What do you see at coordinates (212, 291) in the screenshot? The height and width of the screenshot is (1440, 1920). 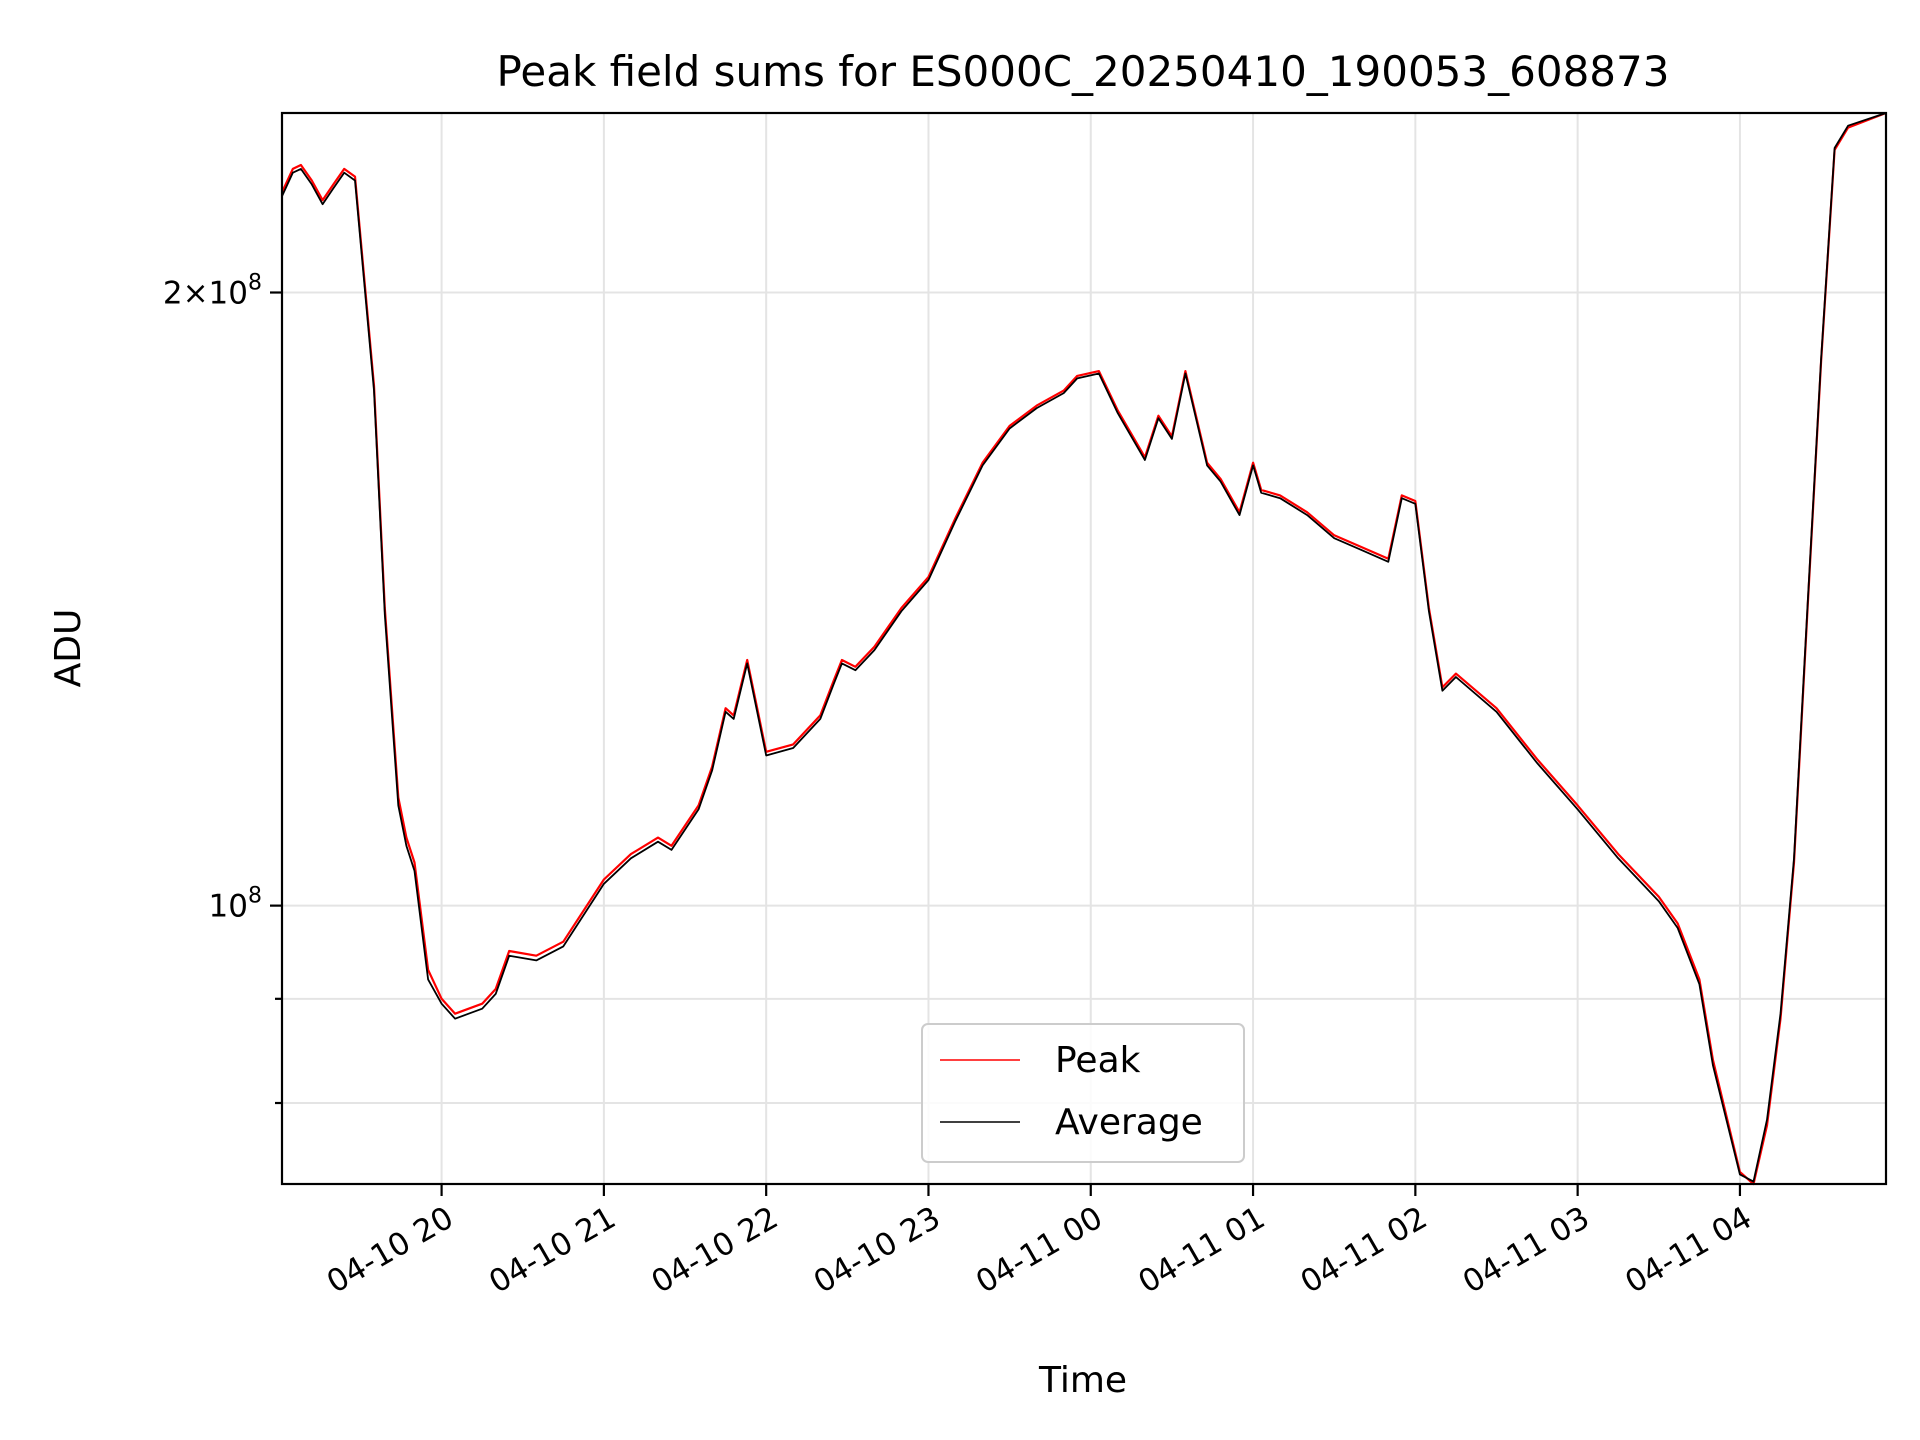 I see `y-tick-label: 2×108` at bounding box center [212, 291].